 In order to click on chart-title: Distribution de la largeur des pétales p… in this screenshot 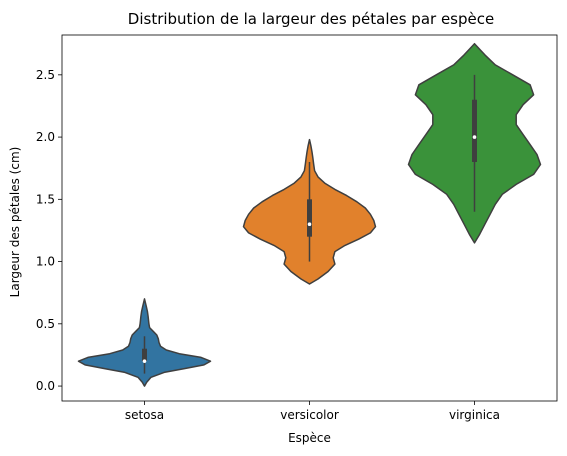, I will do `click(311, 19)`.